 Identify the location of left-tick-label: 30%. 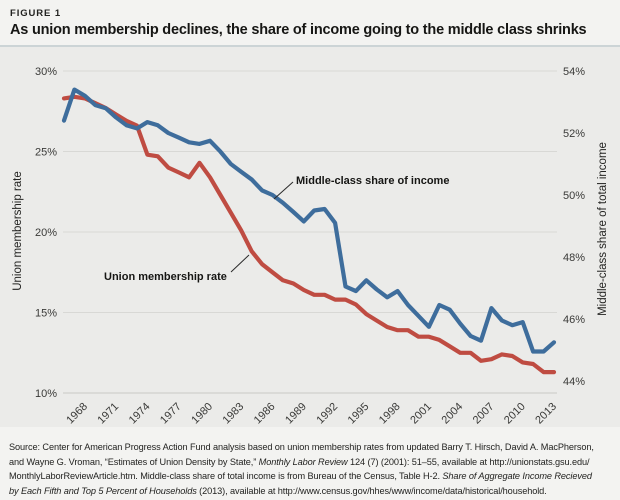
(46, 72).